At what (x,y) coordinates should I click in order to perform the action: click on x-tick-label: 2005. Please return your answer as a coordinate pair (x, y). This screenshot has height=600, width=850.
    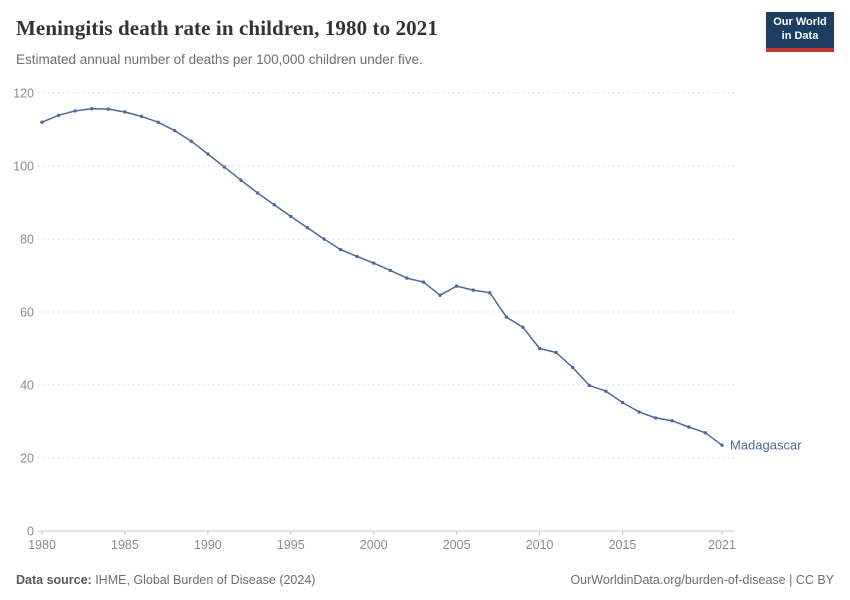
    Looking at the image, I should click on (457, 545).